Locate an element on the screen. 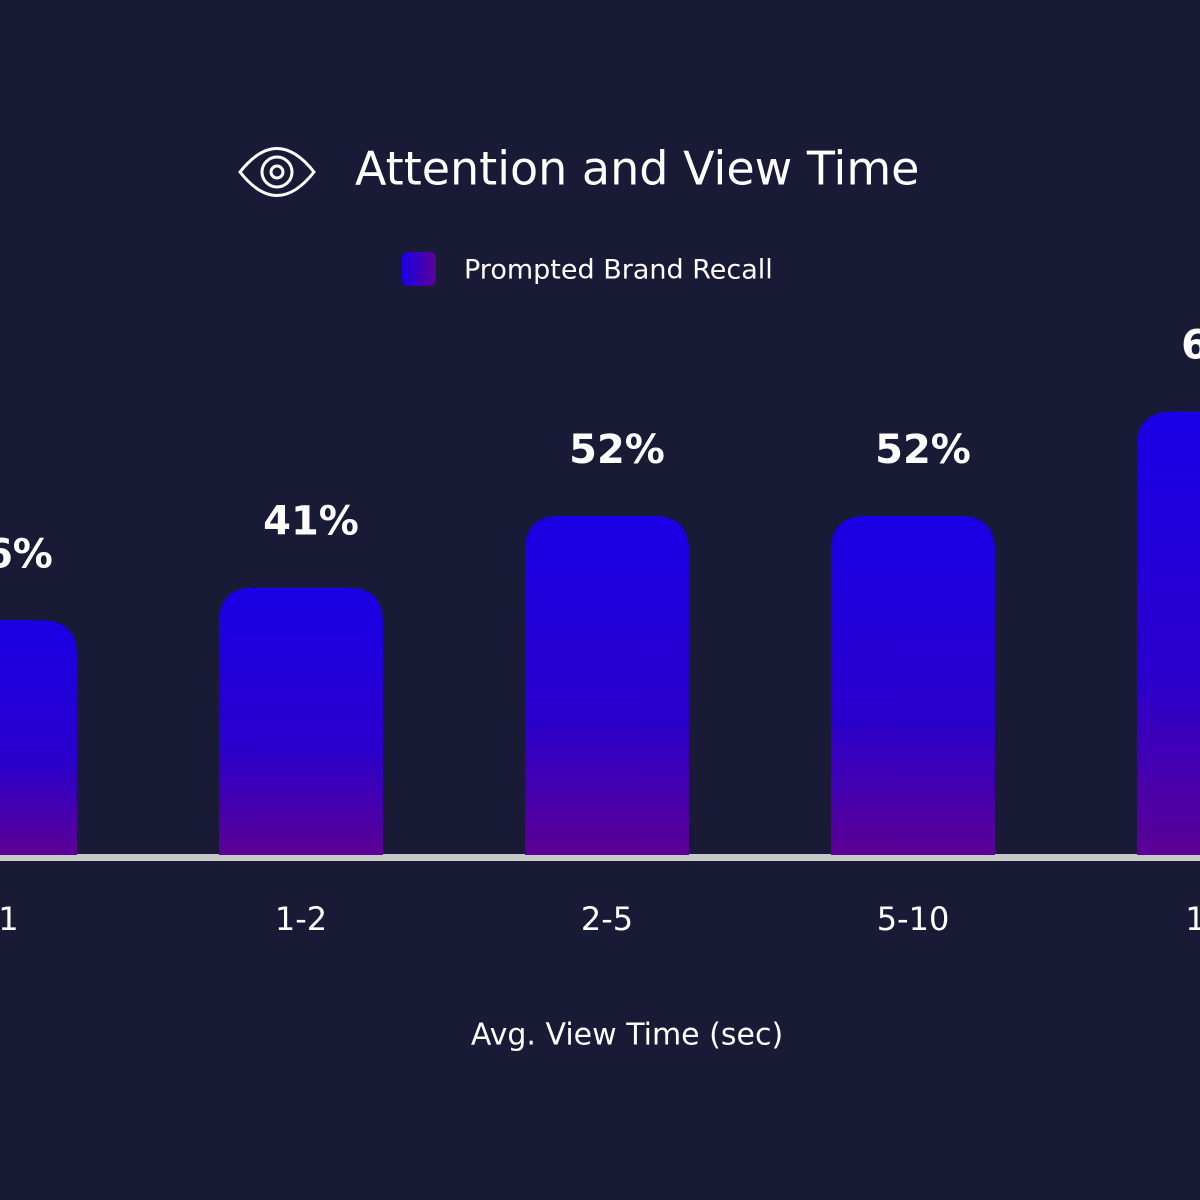  x-tick-label: <1 is located at coordinates (9, 919).